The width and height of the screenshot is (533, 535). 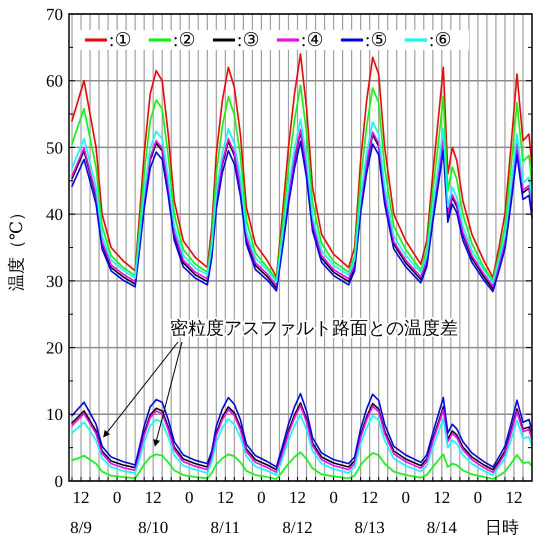 I want to click on x-tick-label: 12 8/10, so click(x=153, y=511).